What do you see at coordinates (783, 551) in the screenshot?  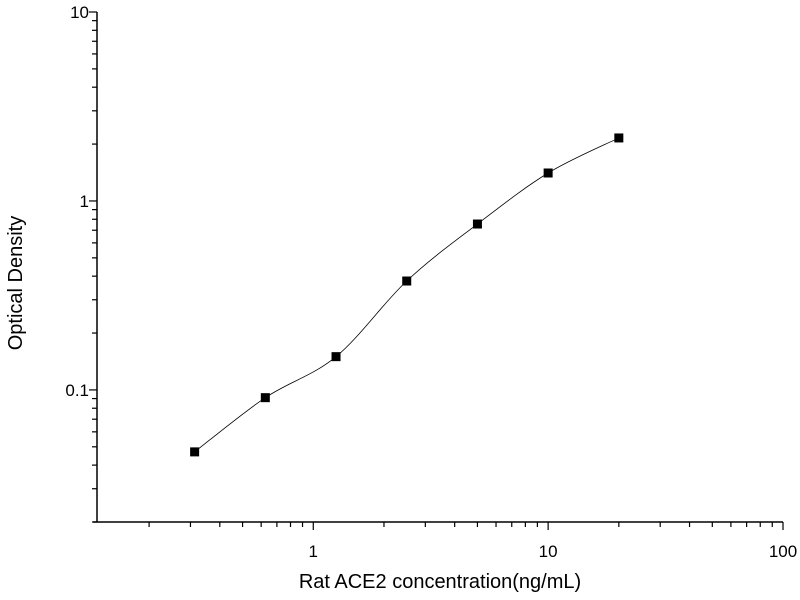 I see `x-tick-label: 100` at bounding box center [783, 551].